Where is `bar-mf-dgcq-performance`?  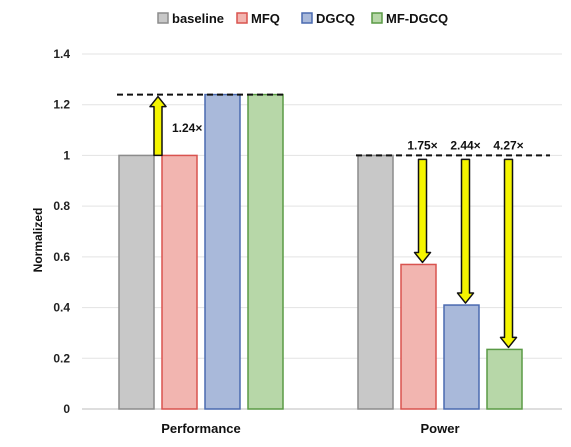 bar-mf-dgcq-performance is located at coordinates (265, 251).